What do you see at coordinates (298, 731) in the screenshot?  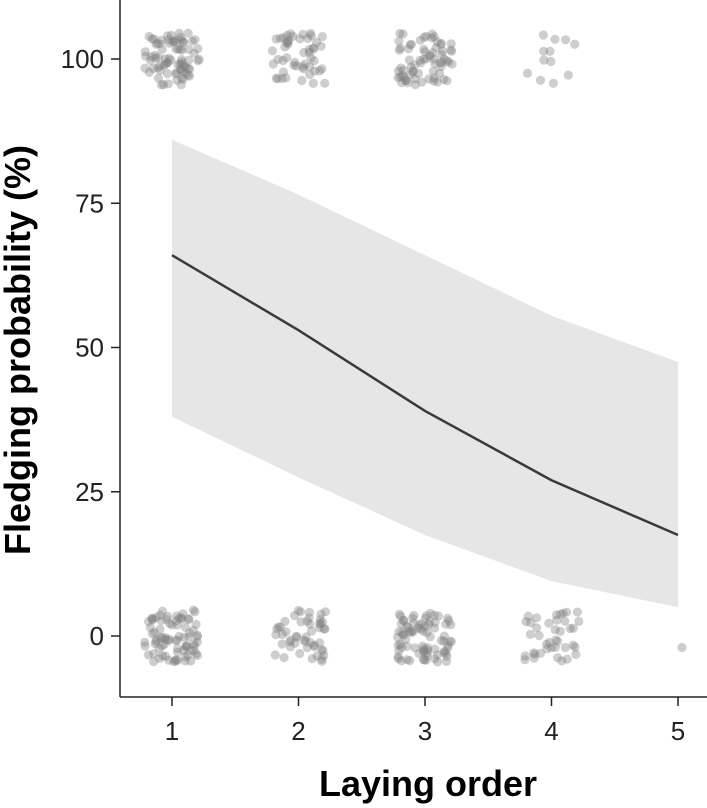 I see `x-tick-label: 2` at bounding box center [298, 731].